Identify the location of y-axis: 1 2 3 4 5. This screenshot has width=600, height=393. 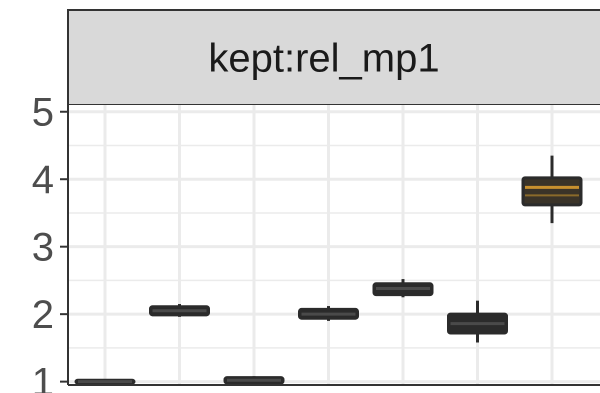
(50, 242).